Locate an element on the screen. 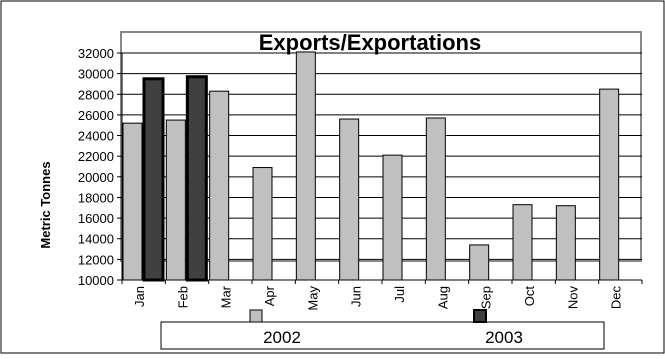 The width and height of the screenshot is (665, 359). legend-label-2002: 2002 is located at coordinates (282, 337).